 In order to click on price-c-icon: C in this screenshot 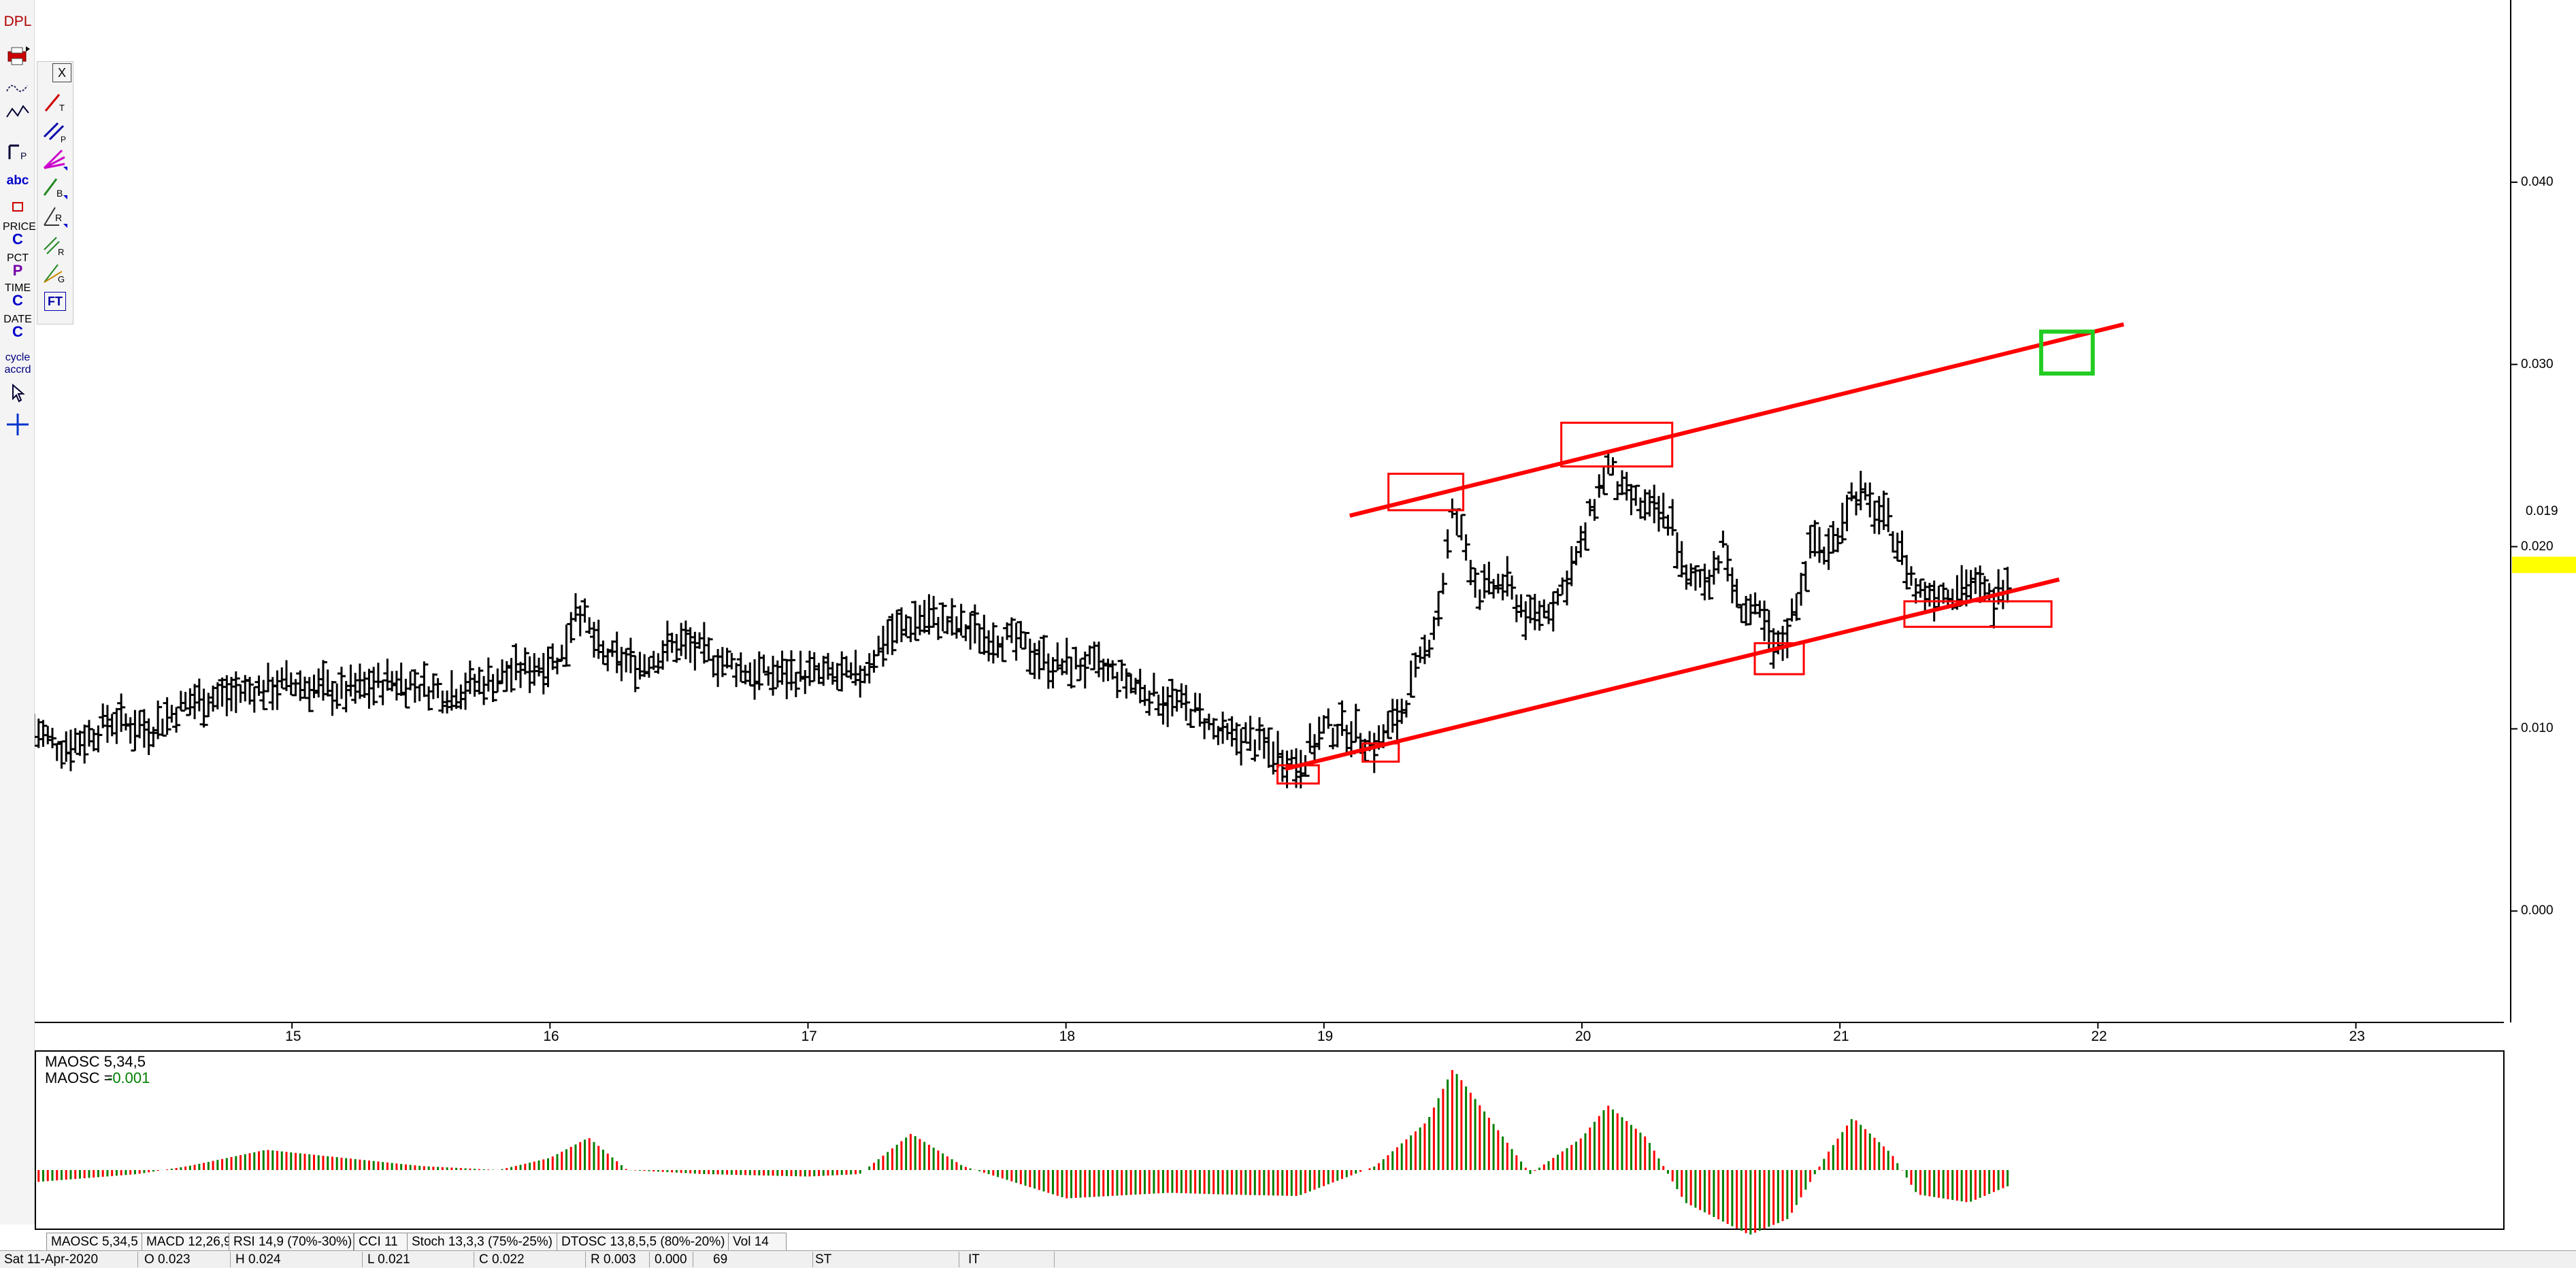, I will do `click(18, 239)`.